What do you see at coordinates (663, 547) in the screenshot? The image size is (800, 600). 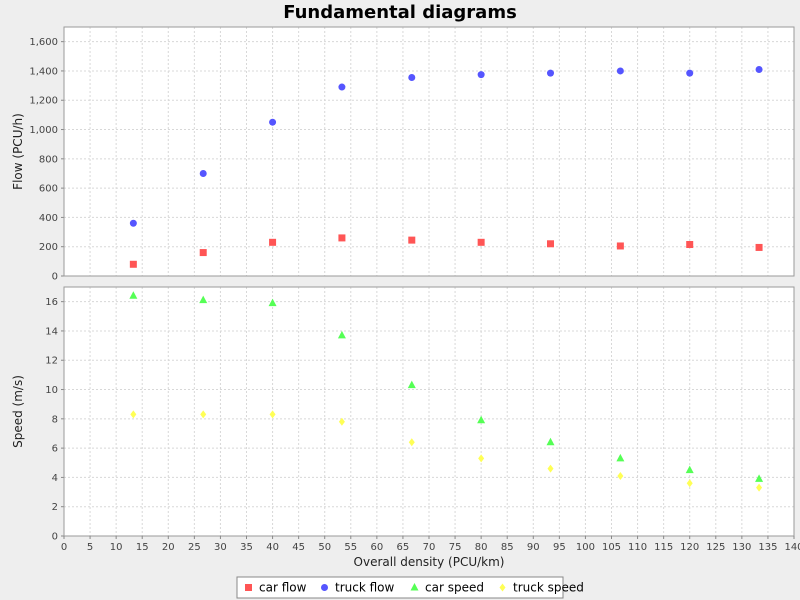 I see `x-tick-label: 115` at bounding box center [663, 547].